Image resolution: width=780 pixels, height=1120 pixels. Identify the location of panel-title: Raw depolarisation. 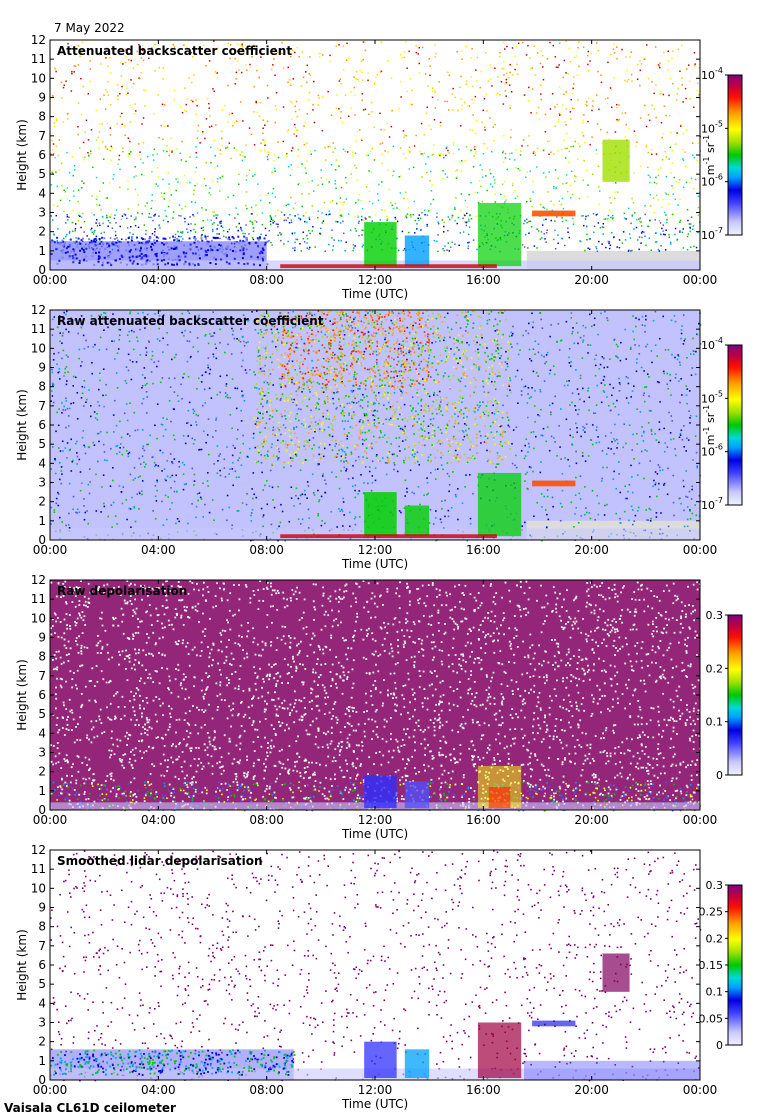
(122, 591).